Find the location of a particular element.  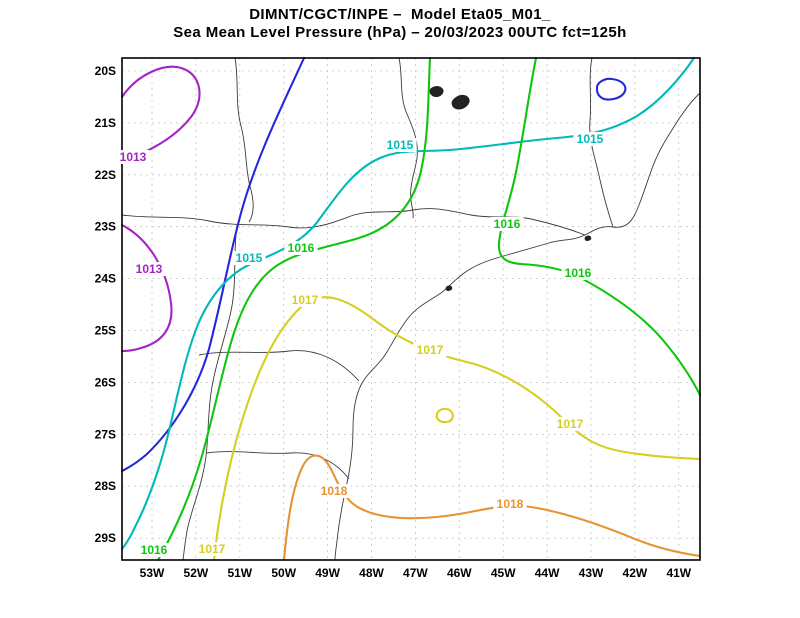

y-tick-label: 29S is located at coordinates (105, 538).